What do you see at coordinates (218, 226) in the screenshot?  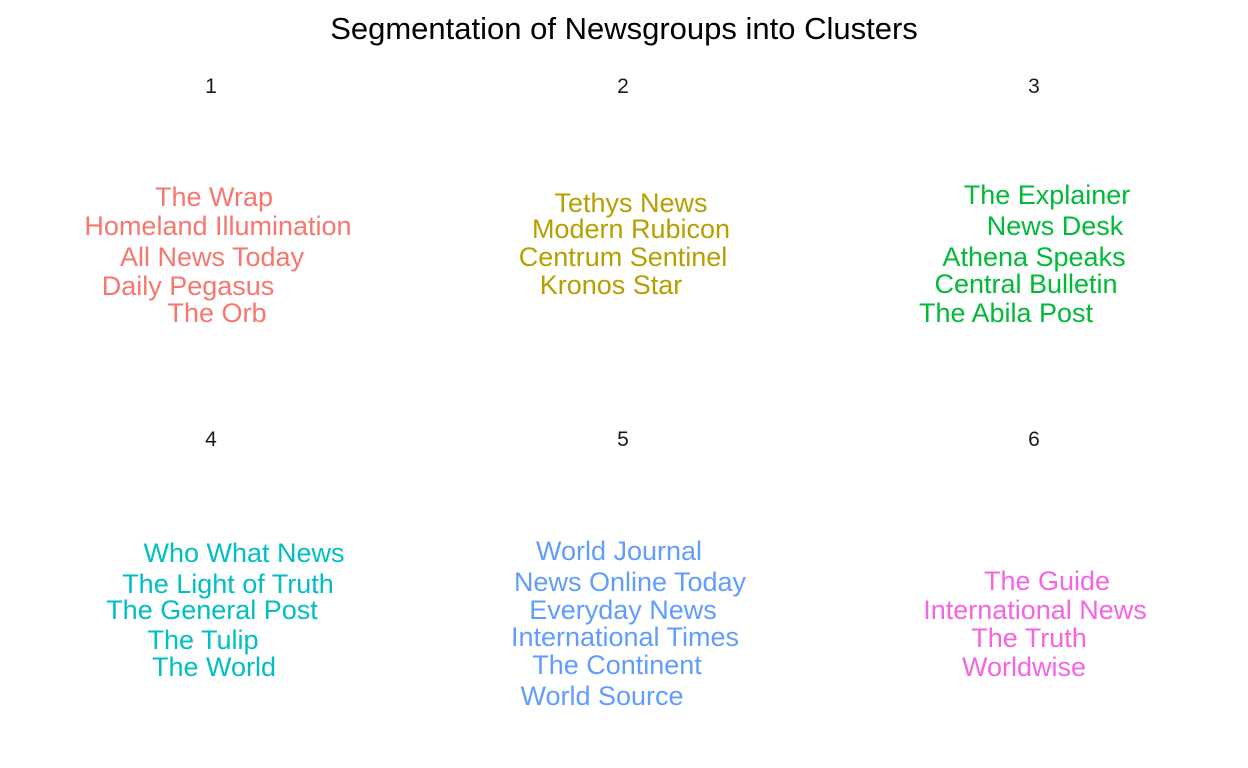 I see `cluster-1-word: Homeland Illumination` at bounding box center [218, 226].